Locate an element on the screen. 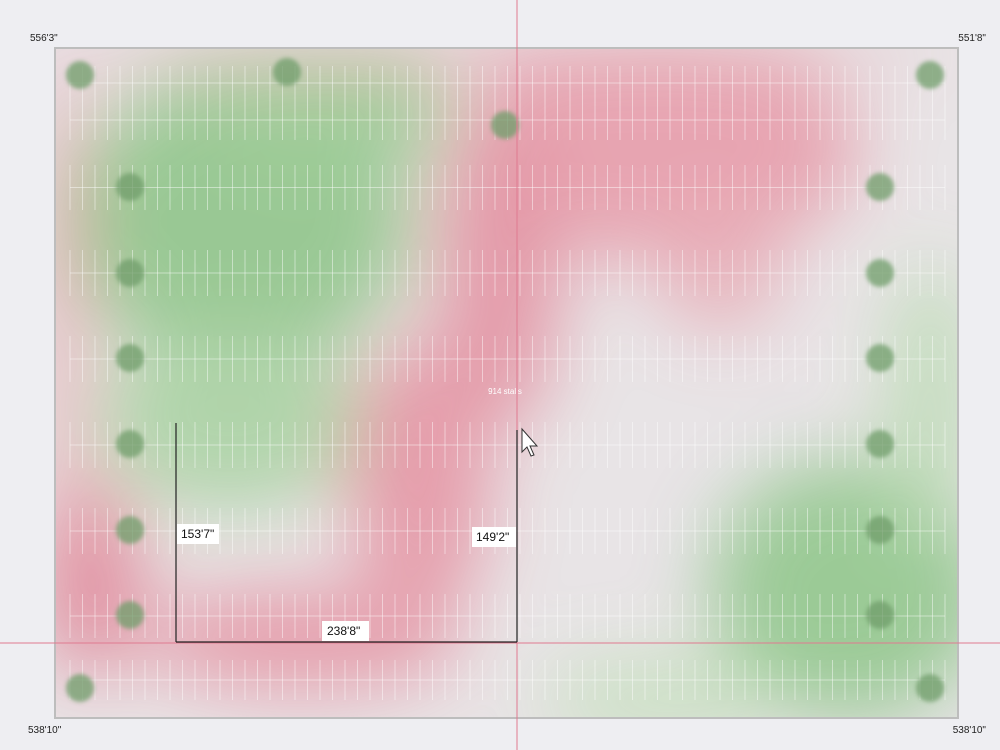 This screenshot has height=750, width=1000. corner-elevation: 556'3" is located at coordinates (44, 38).